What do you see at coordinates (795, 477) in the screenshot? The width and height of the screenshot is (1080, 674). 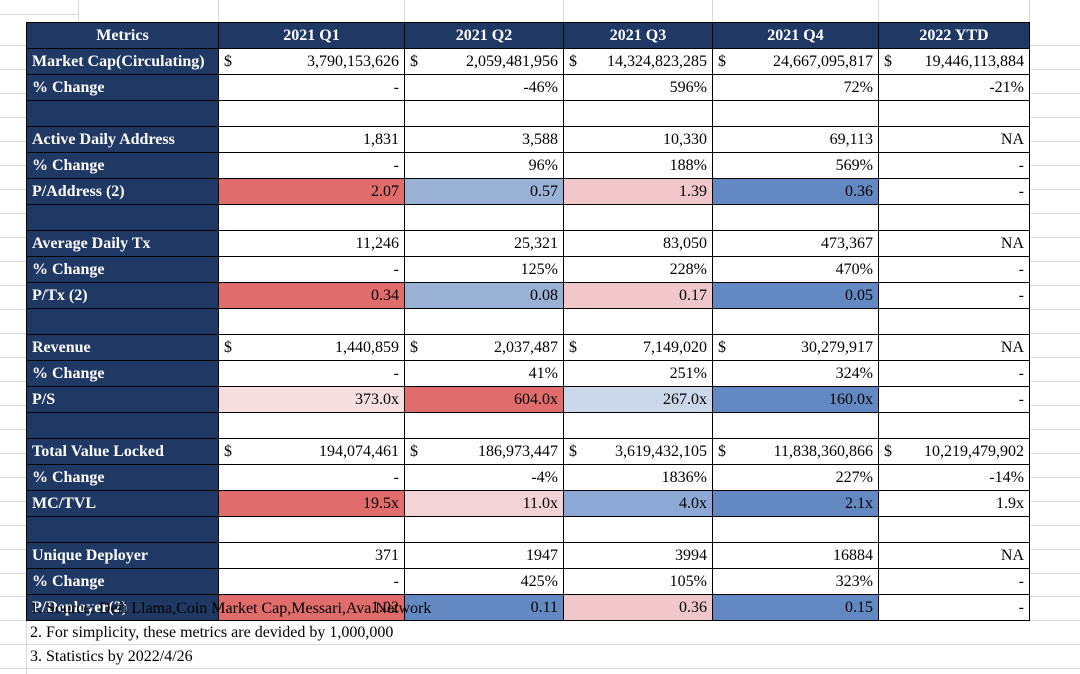 I see `data-cell: 227%` at bounding box center [795, 477].